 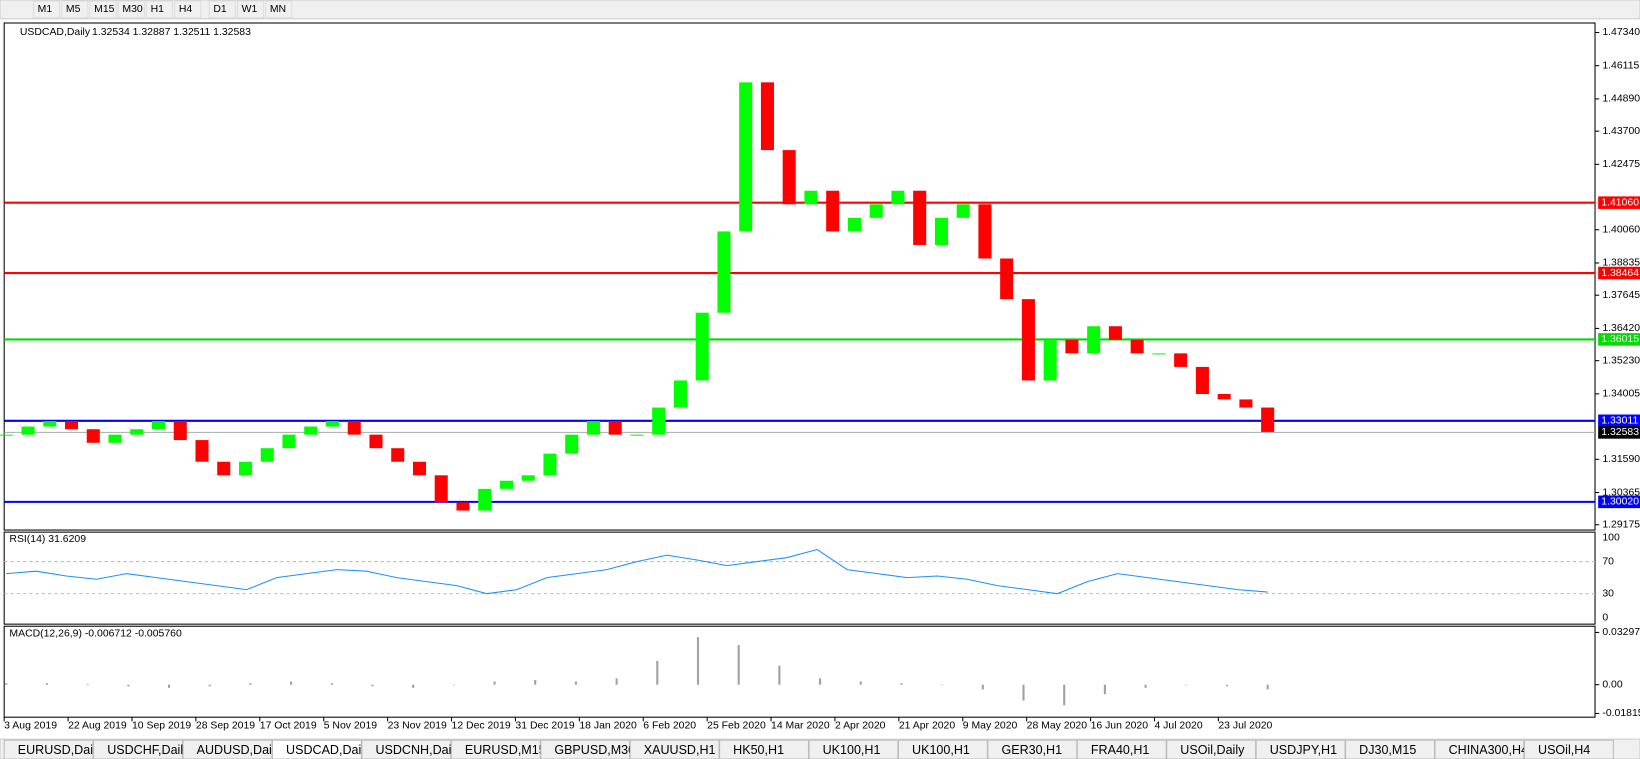 What do you see at coordinates (799, 578) in the screenshot?
I see `rsi-panel` at bounding box center [799, 578].